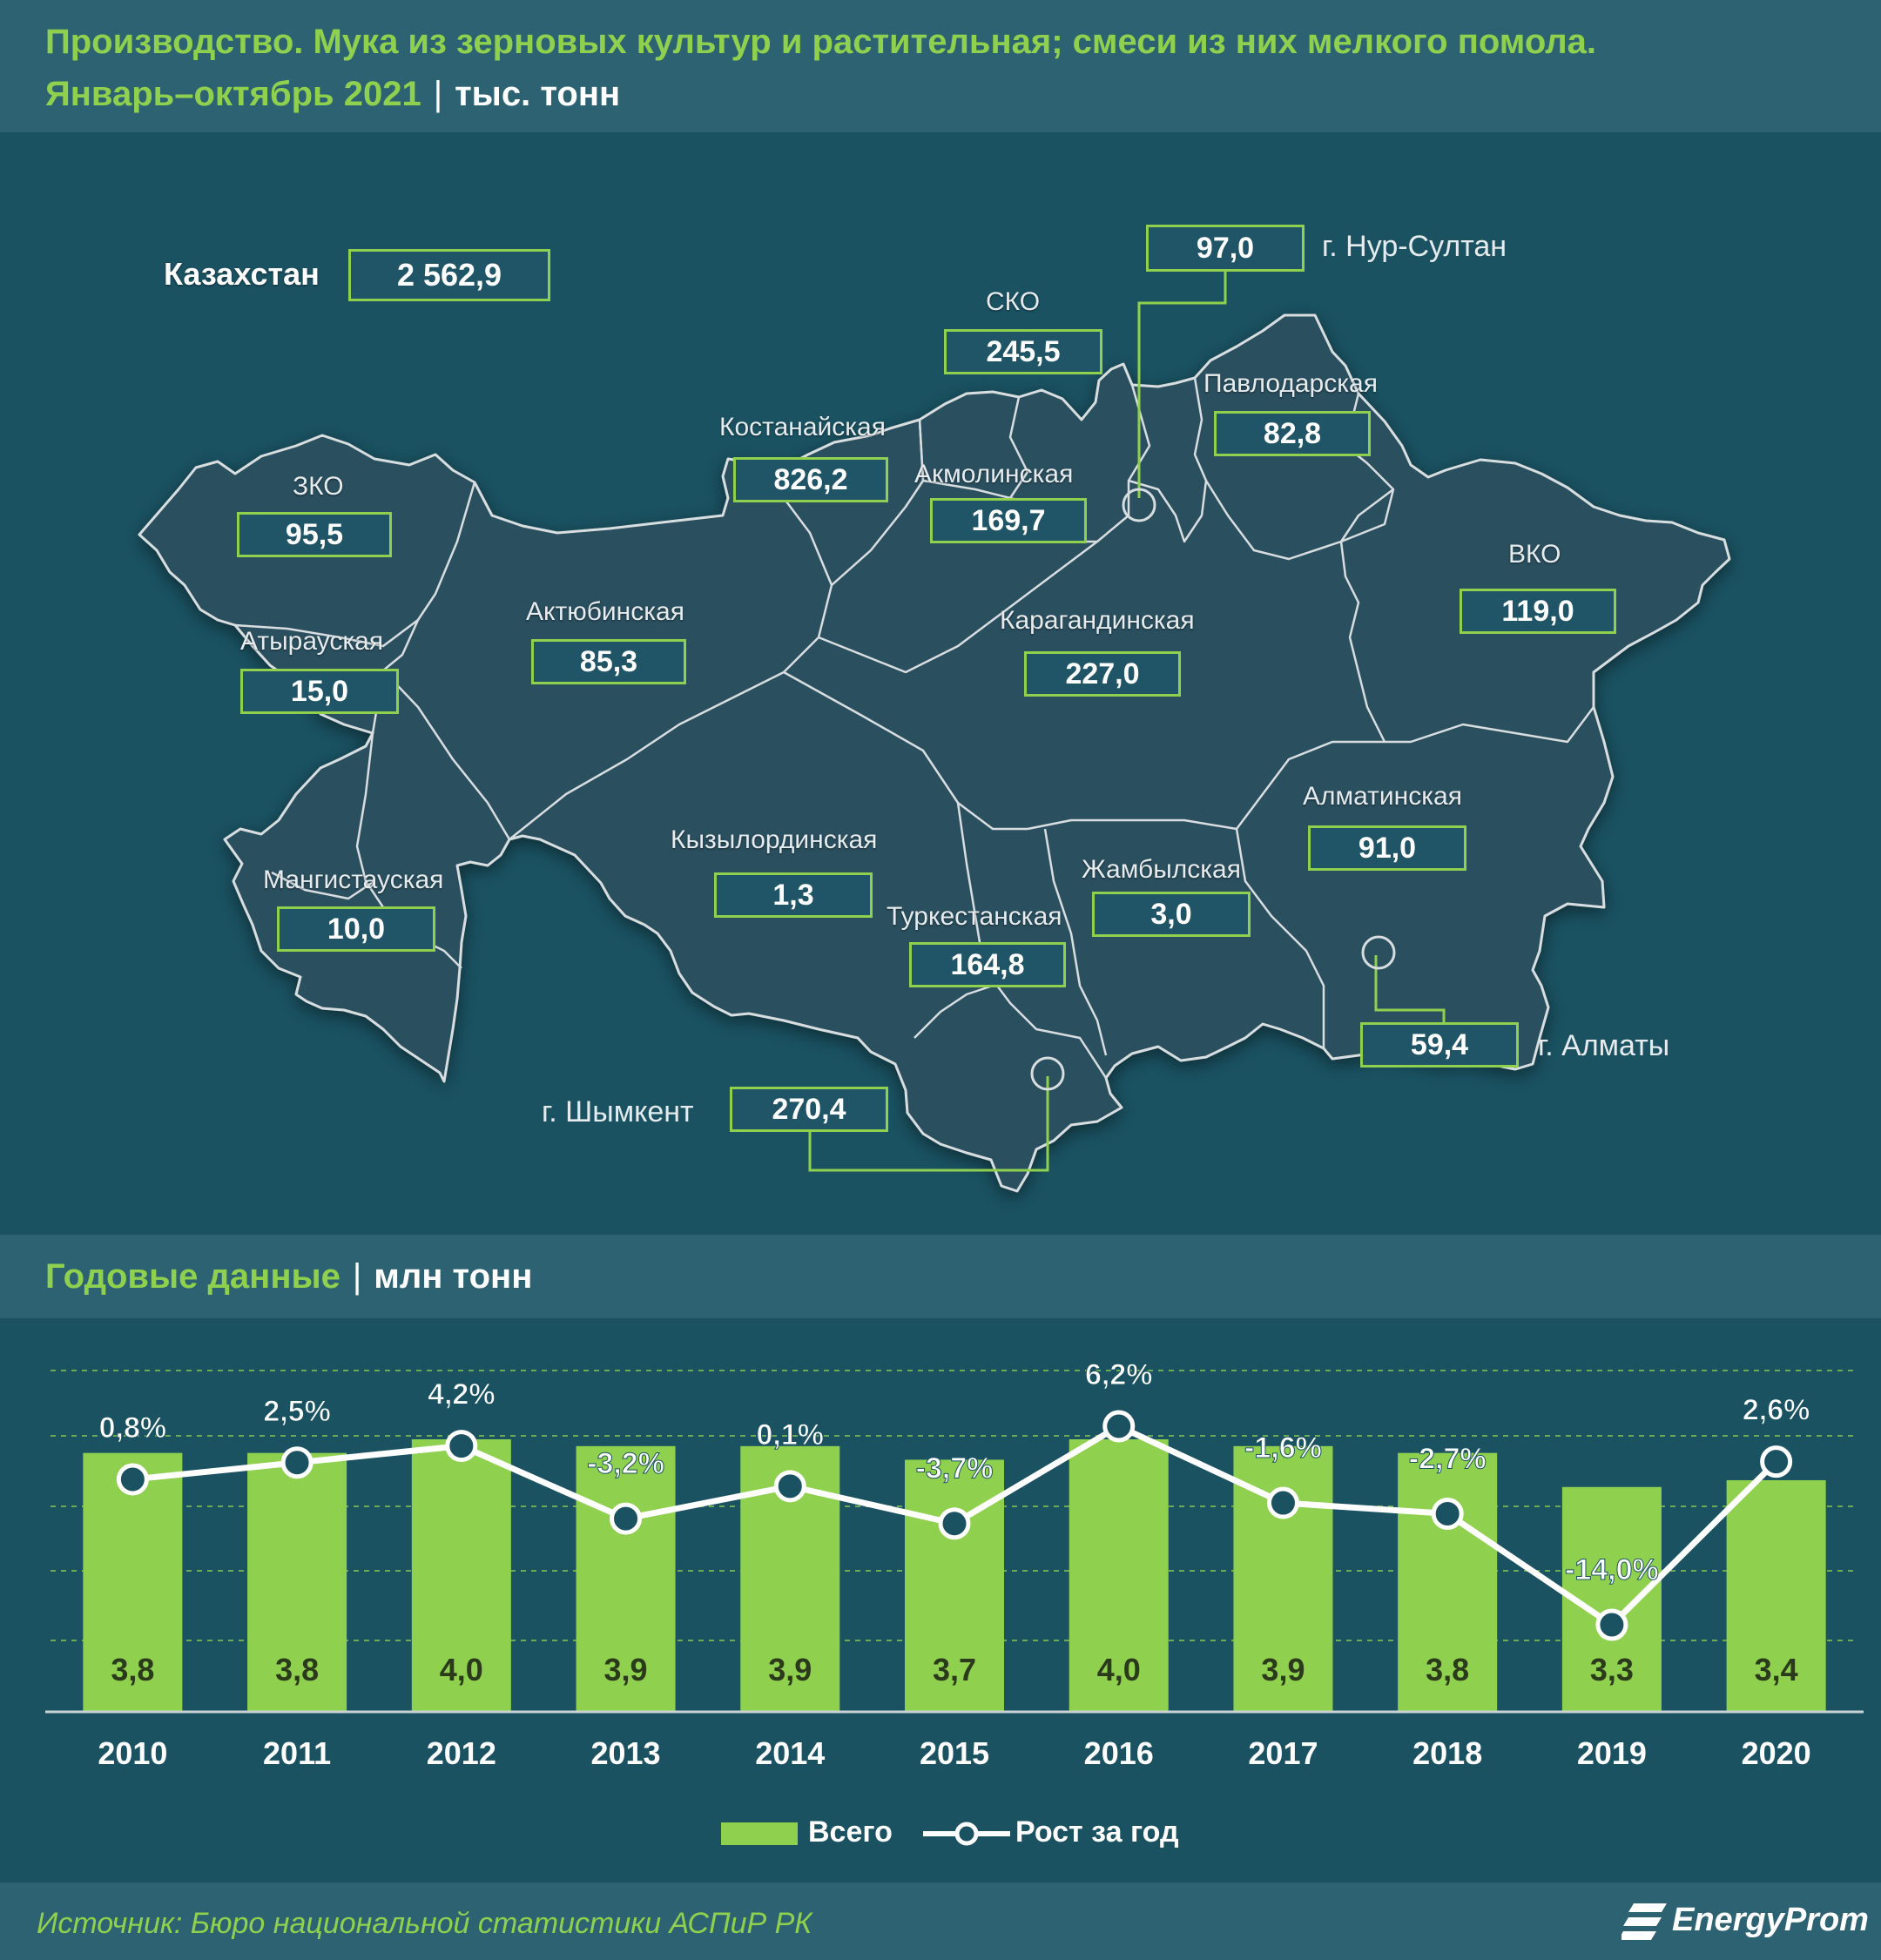 The width and height of the screenshot is (1881, 1960). What do you see at coordinates (1139, 505) in the screenshot?
I see `nursultan-marker-icon` at bounding box center [1139, 505].